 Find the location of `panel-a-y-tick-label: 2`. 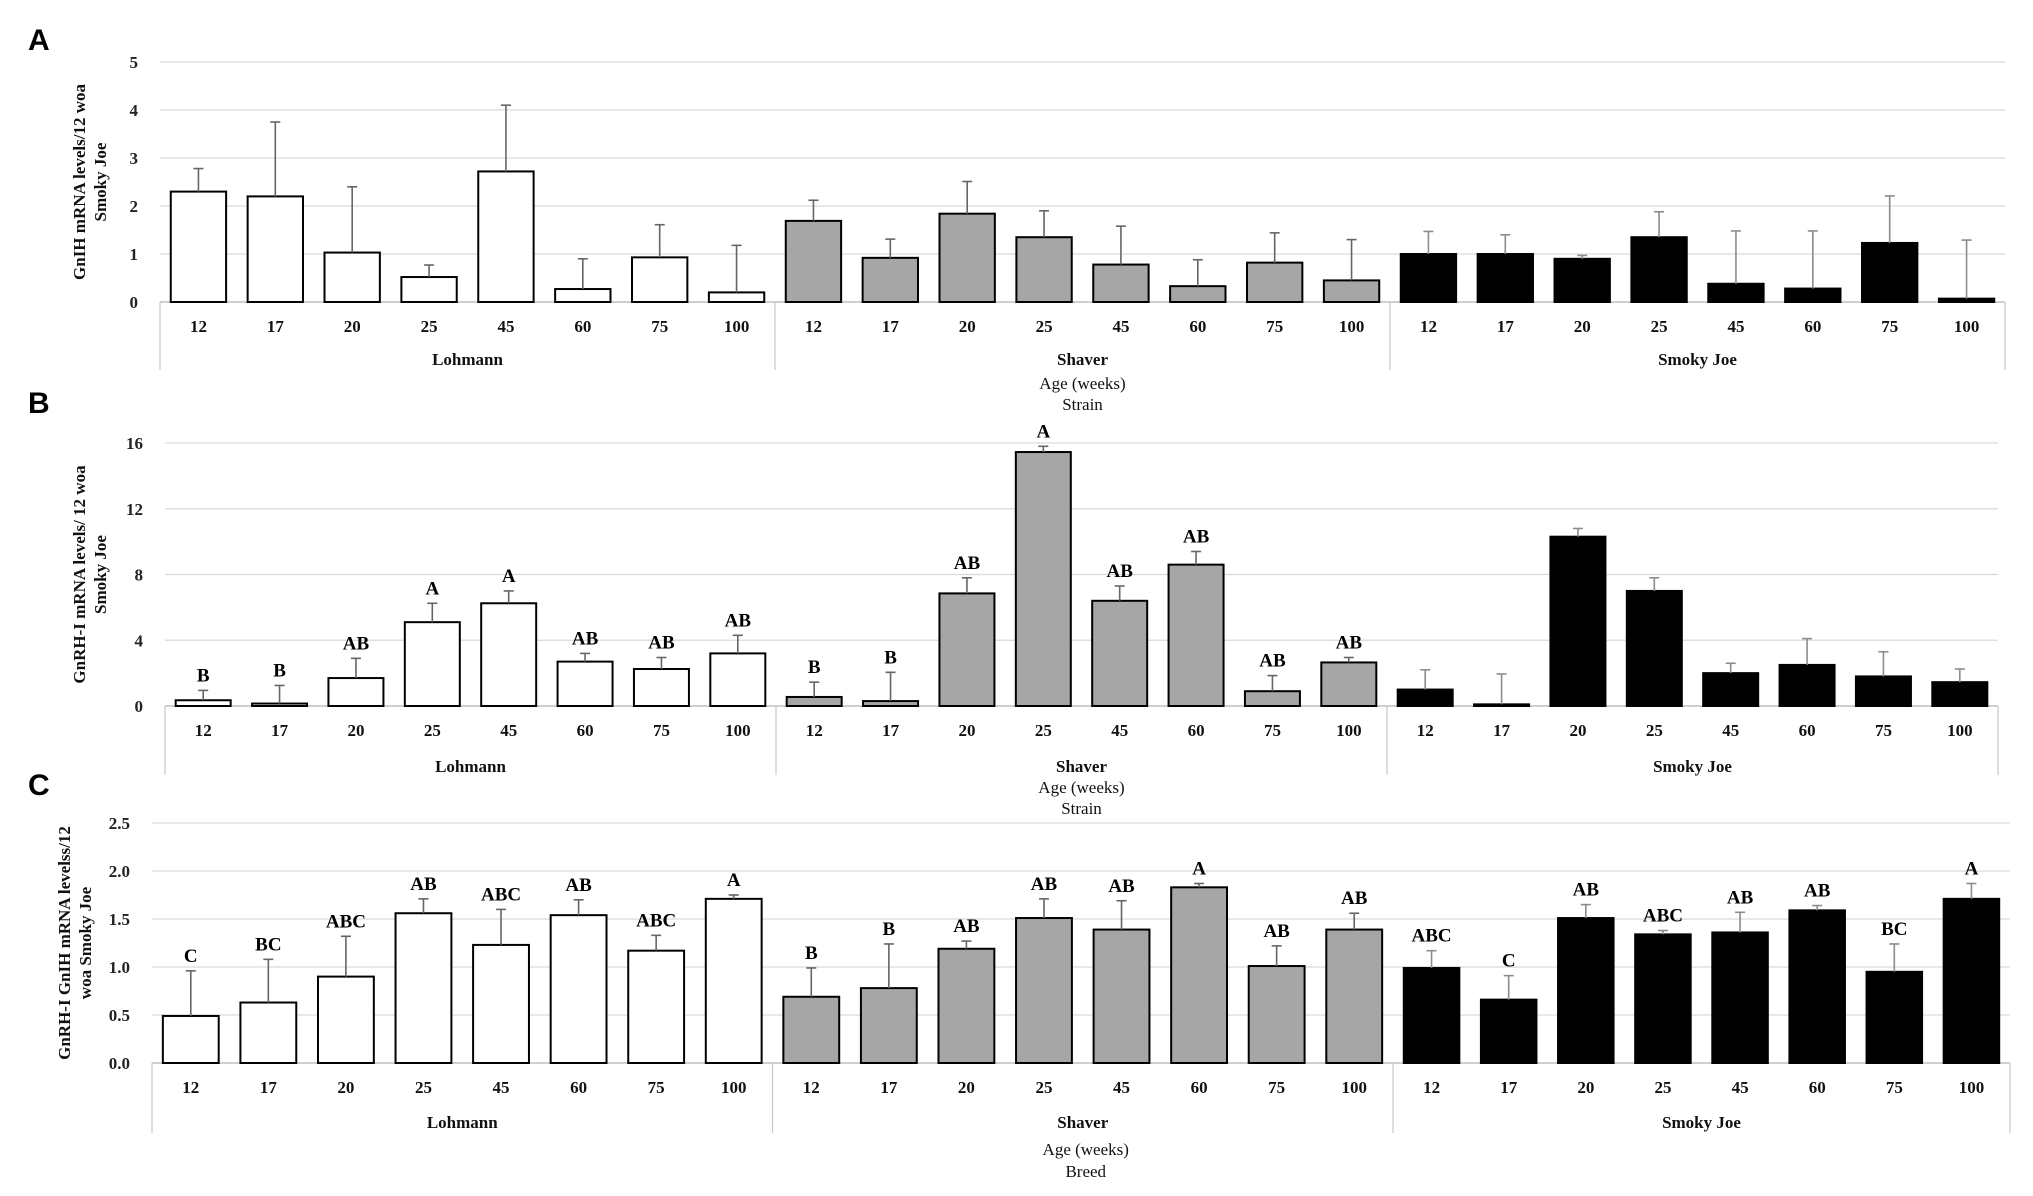

panel-a-y-tick-label: 2 is located at coordinates (134, 206).